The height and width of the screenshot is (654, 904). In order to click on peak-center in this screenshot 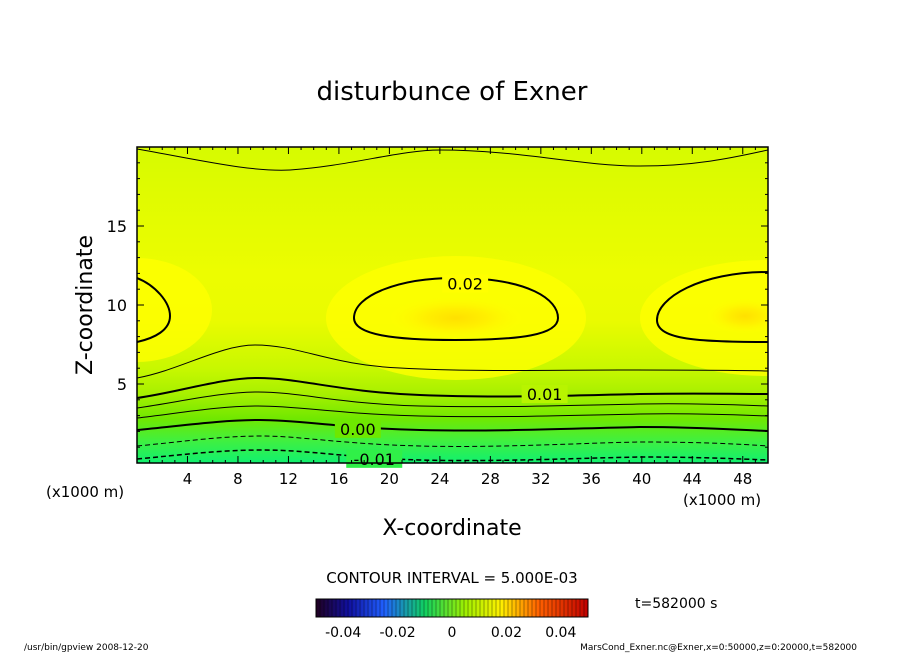, I will do `click(456, 318)`.